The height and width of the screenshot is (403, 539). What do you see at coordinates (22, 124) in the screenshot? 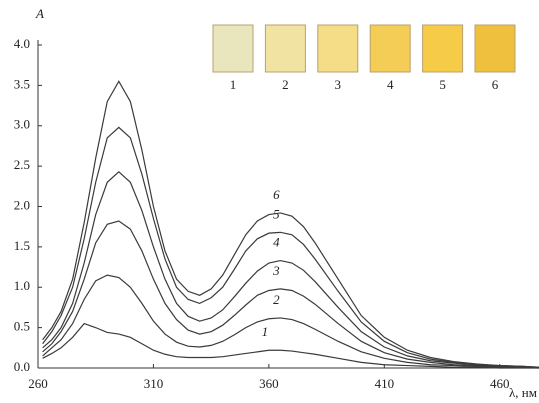
I see `y-tick-label: 3.0` at bounding box center [22, 124].